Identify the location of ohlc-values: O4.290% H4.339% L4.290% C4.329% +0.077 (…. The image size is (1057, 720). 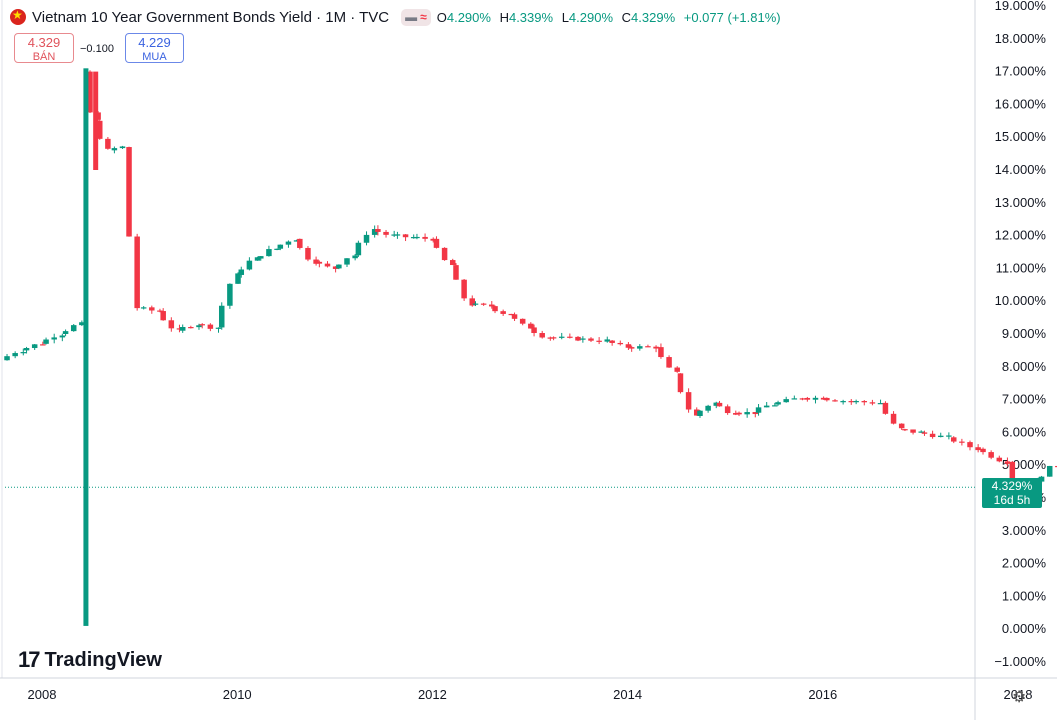
(608, 17).